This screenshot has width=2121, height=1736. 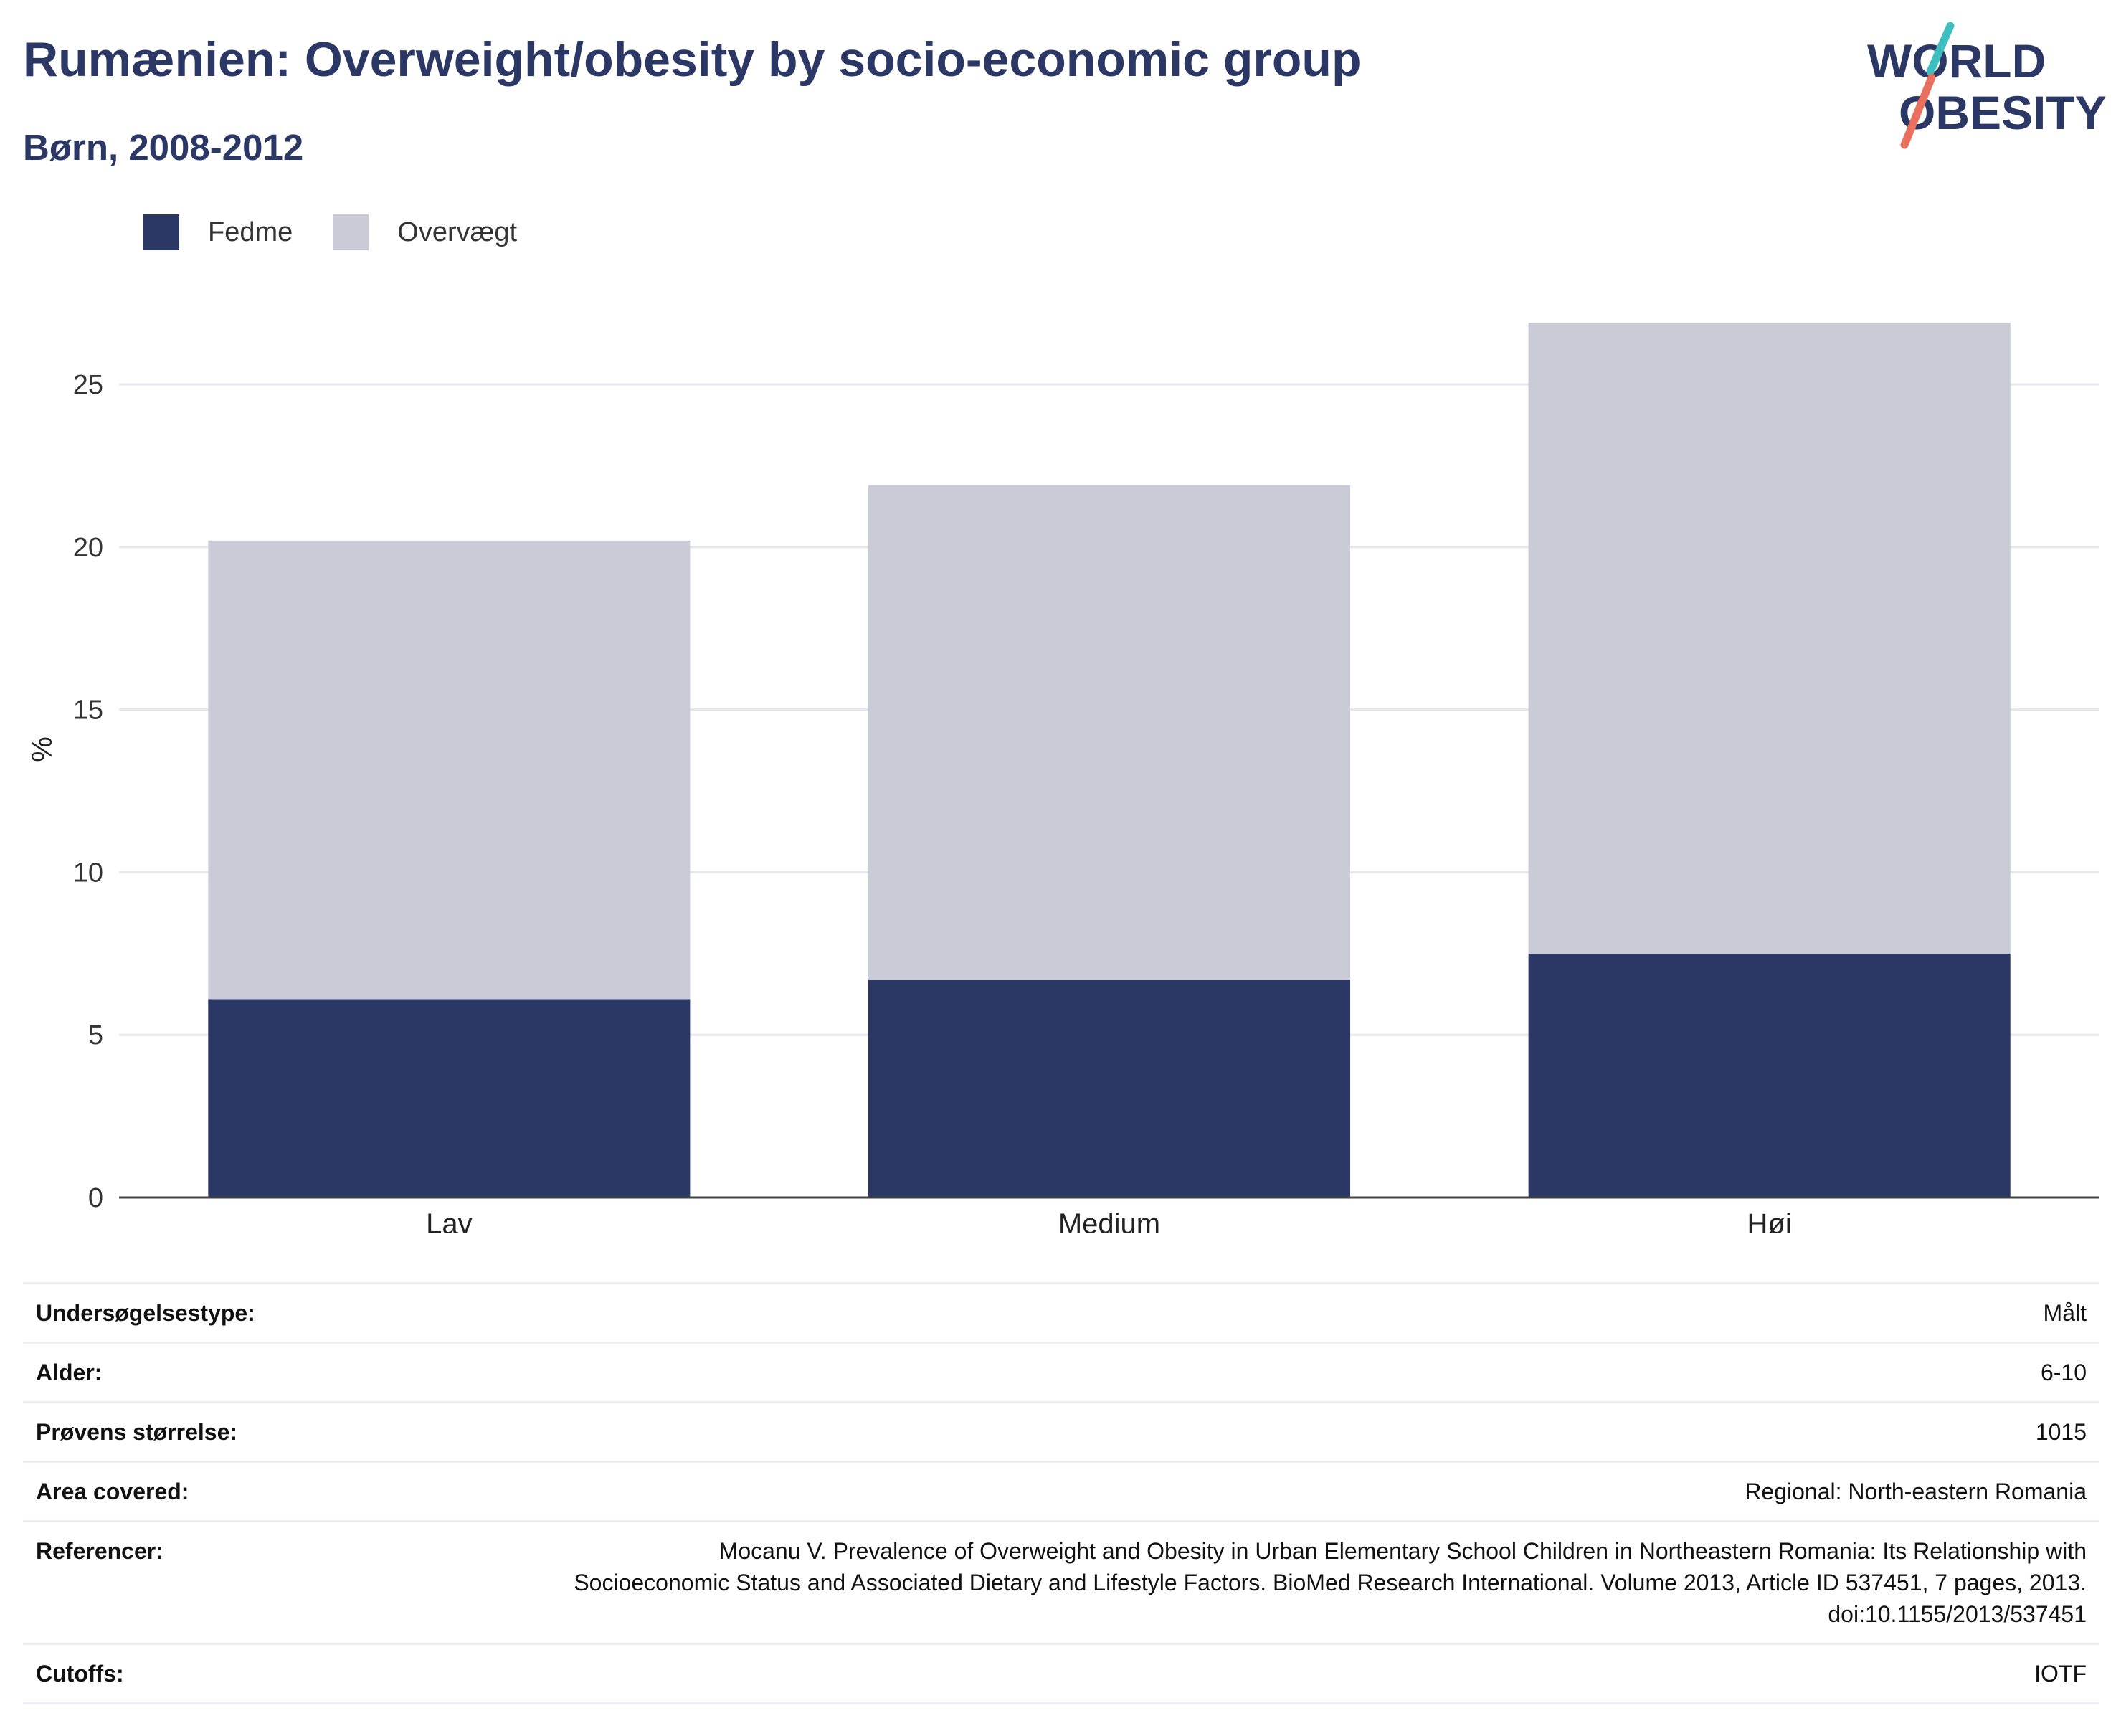 I want to click on legend-swatch-overvaegt, so click(x=351, y=232).